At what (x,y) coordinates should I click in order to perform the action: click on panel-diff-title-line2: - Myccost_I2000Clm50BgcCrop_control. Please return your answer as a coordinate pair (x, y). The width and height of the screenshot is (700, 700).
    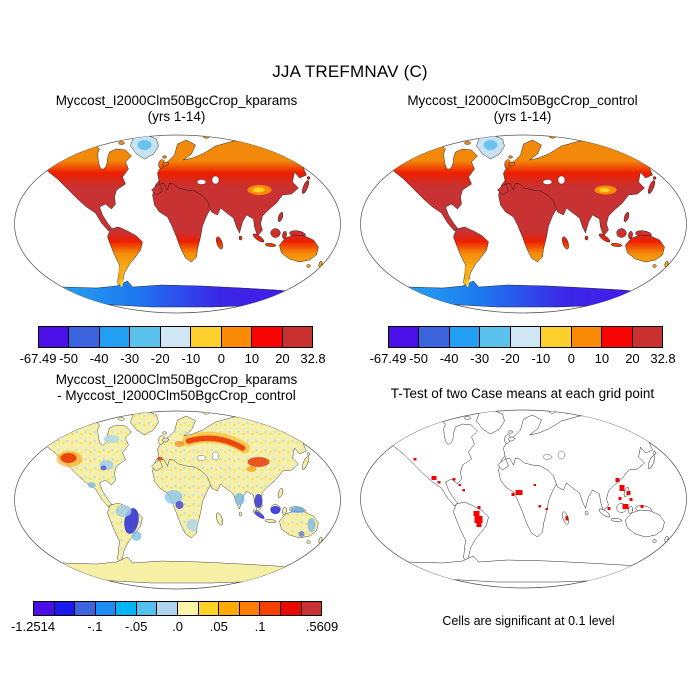
    Looking at the image, I should click on (176, 395).